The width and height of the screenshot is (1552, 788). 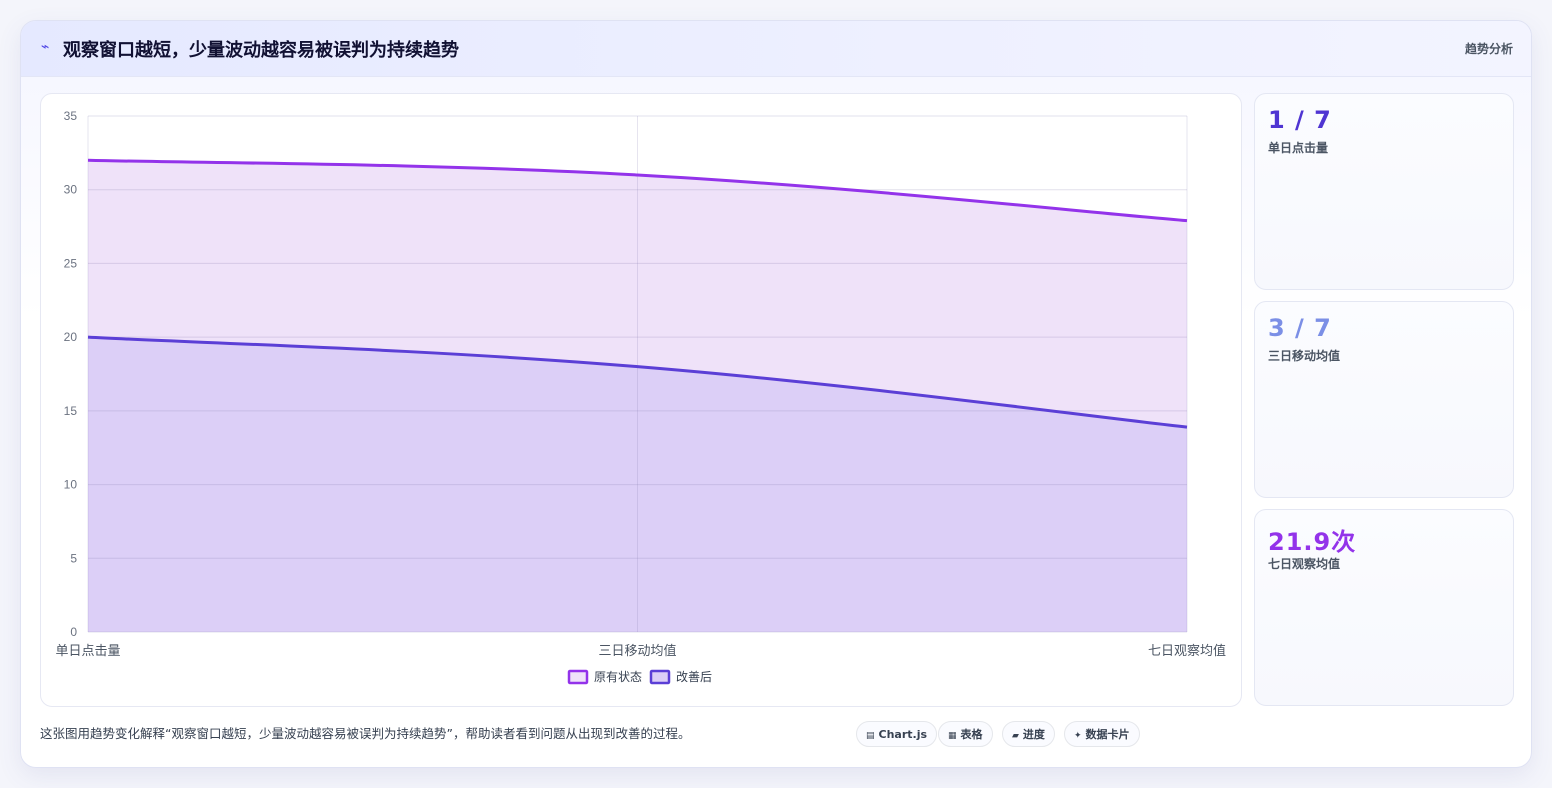 I want to click on stat-label: 单日点击量, so click(x=1298, y=148).